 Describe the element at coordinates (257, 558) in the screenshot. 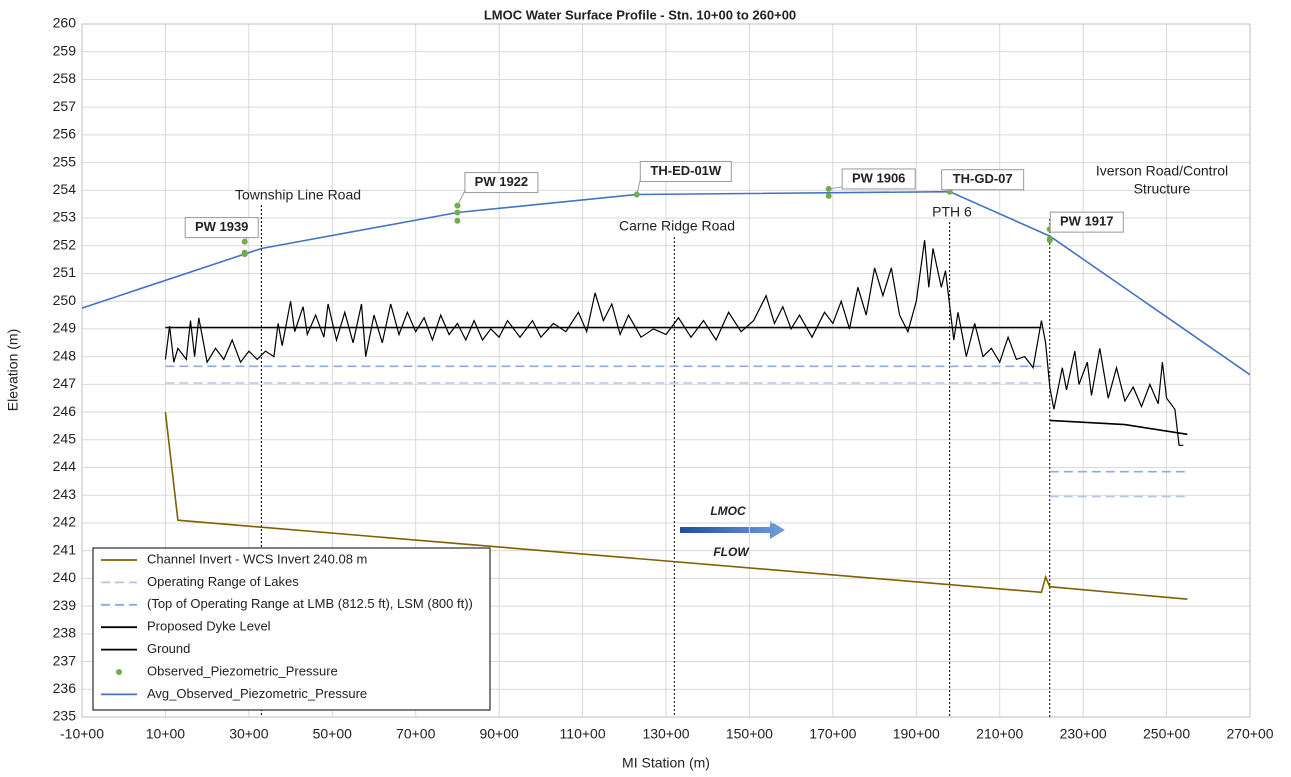

I see `legend-label: Channel Invert - WCS Invert 240.08 m` at that location.